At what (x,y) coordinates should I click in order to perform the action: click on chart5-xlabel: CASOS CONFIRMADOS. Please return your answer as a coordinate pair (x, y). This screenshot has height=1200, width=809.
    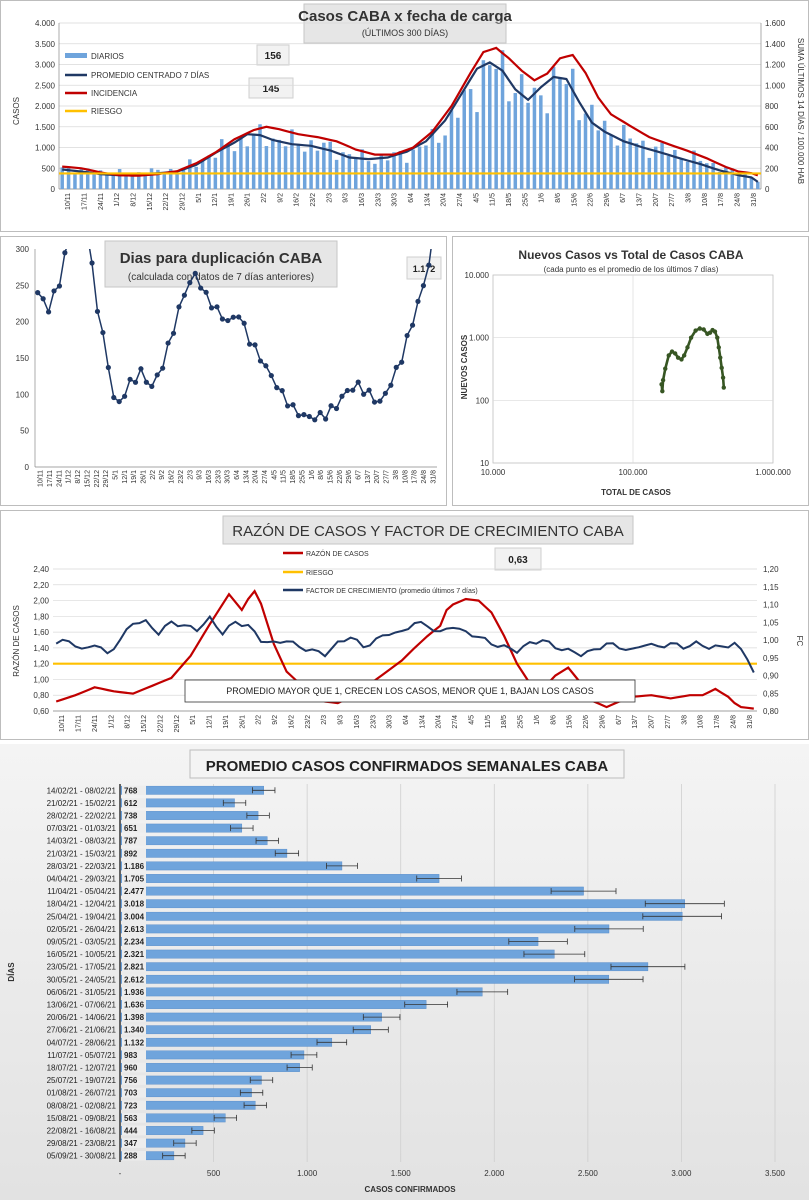
    Looking at the image, I should click on (410, 1189).